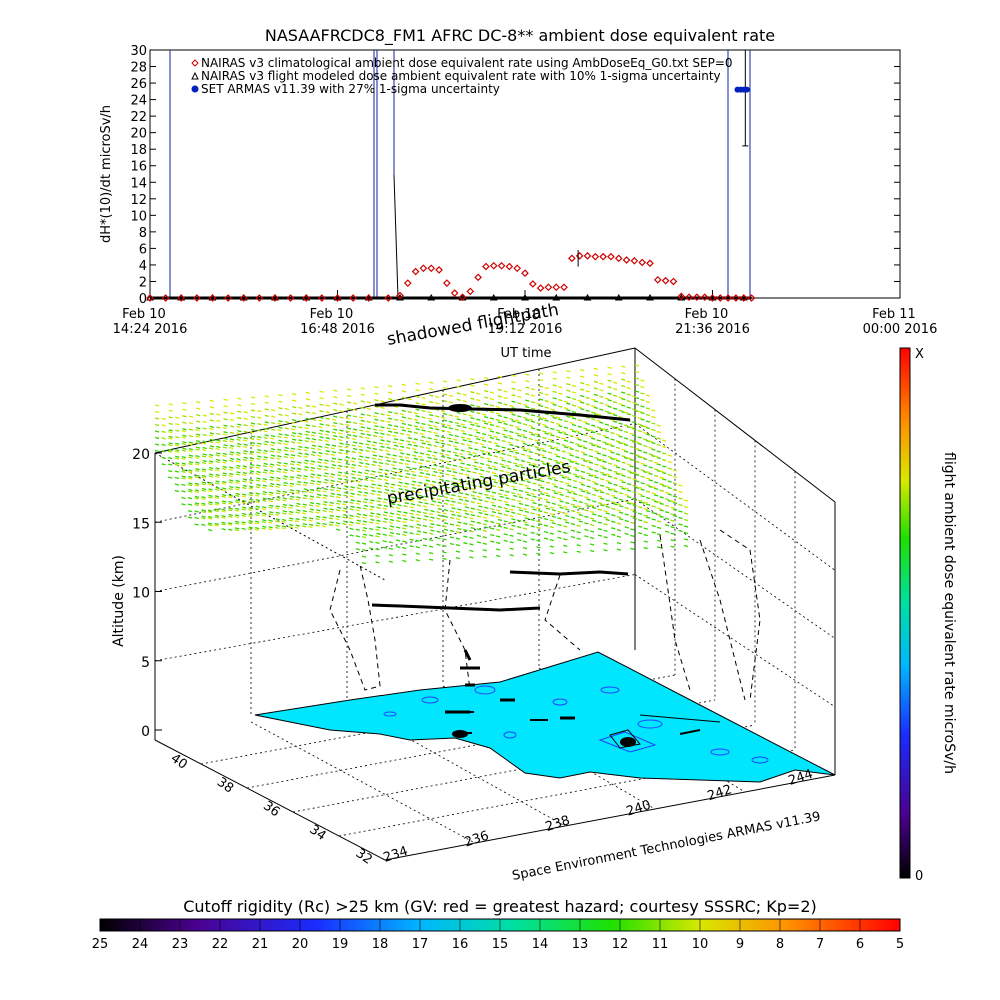 This screenshot has height=1000, width=1000. What do you see at coordinates (396, 855) in the screenshot?
I see `longitude-tick-label: 234` at bounding box center [396, 855].